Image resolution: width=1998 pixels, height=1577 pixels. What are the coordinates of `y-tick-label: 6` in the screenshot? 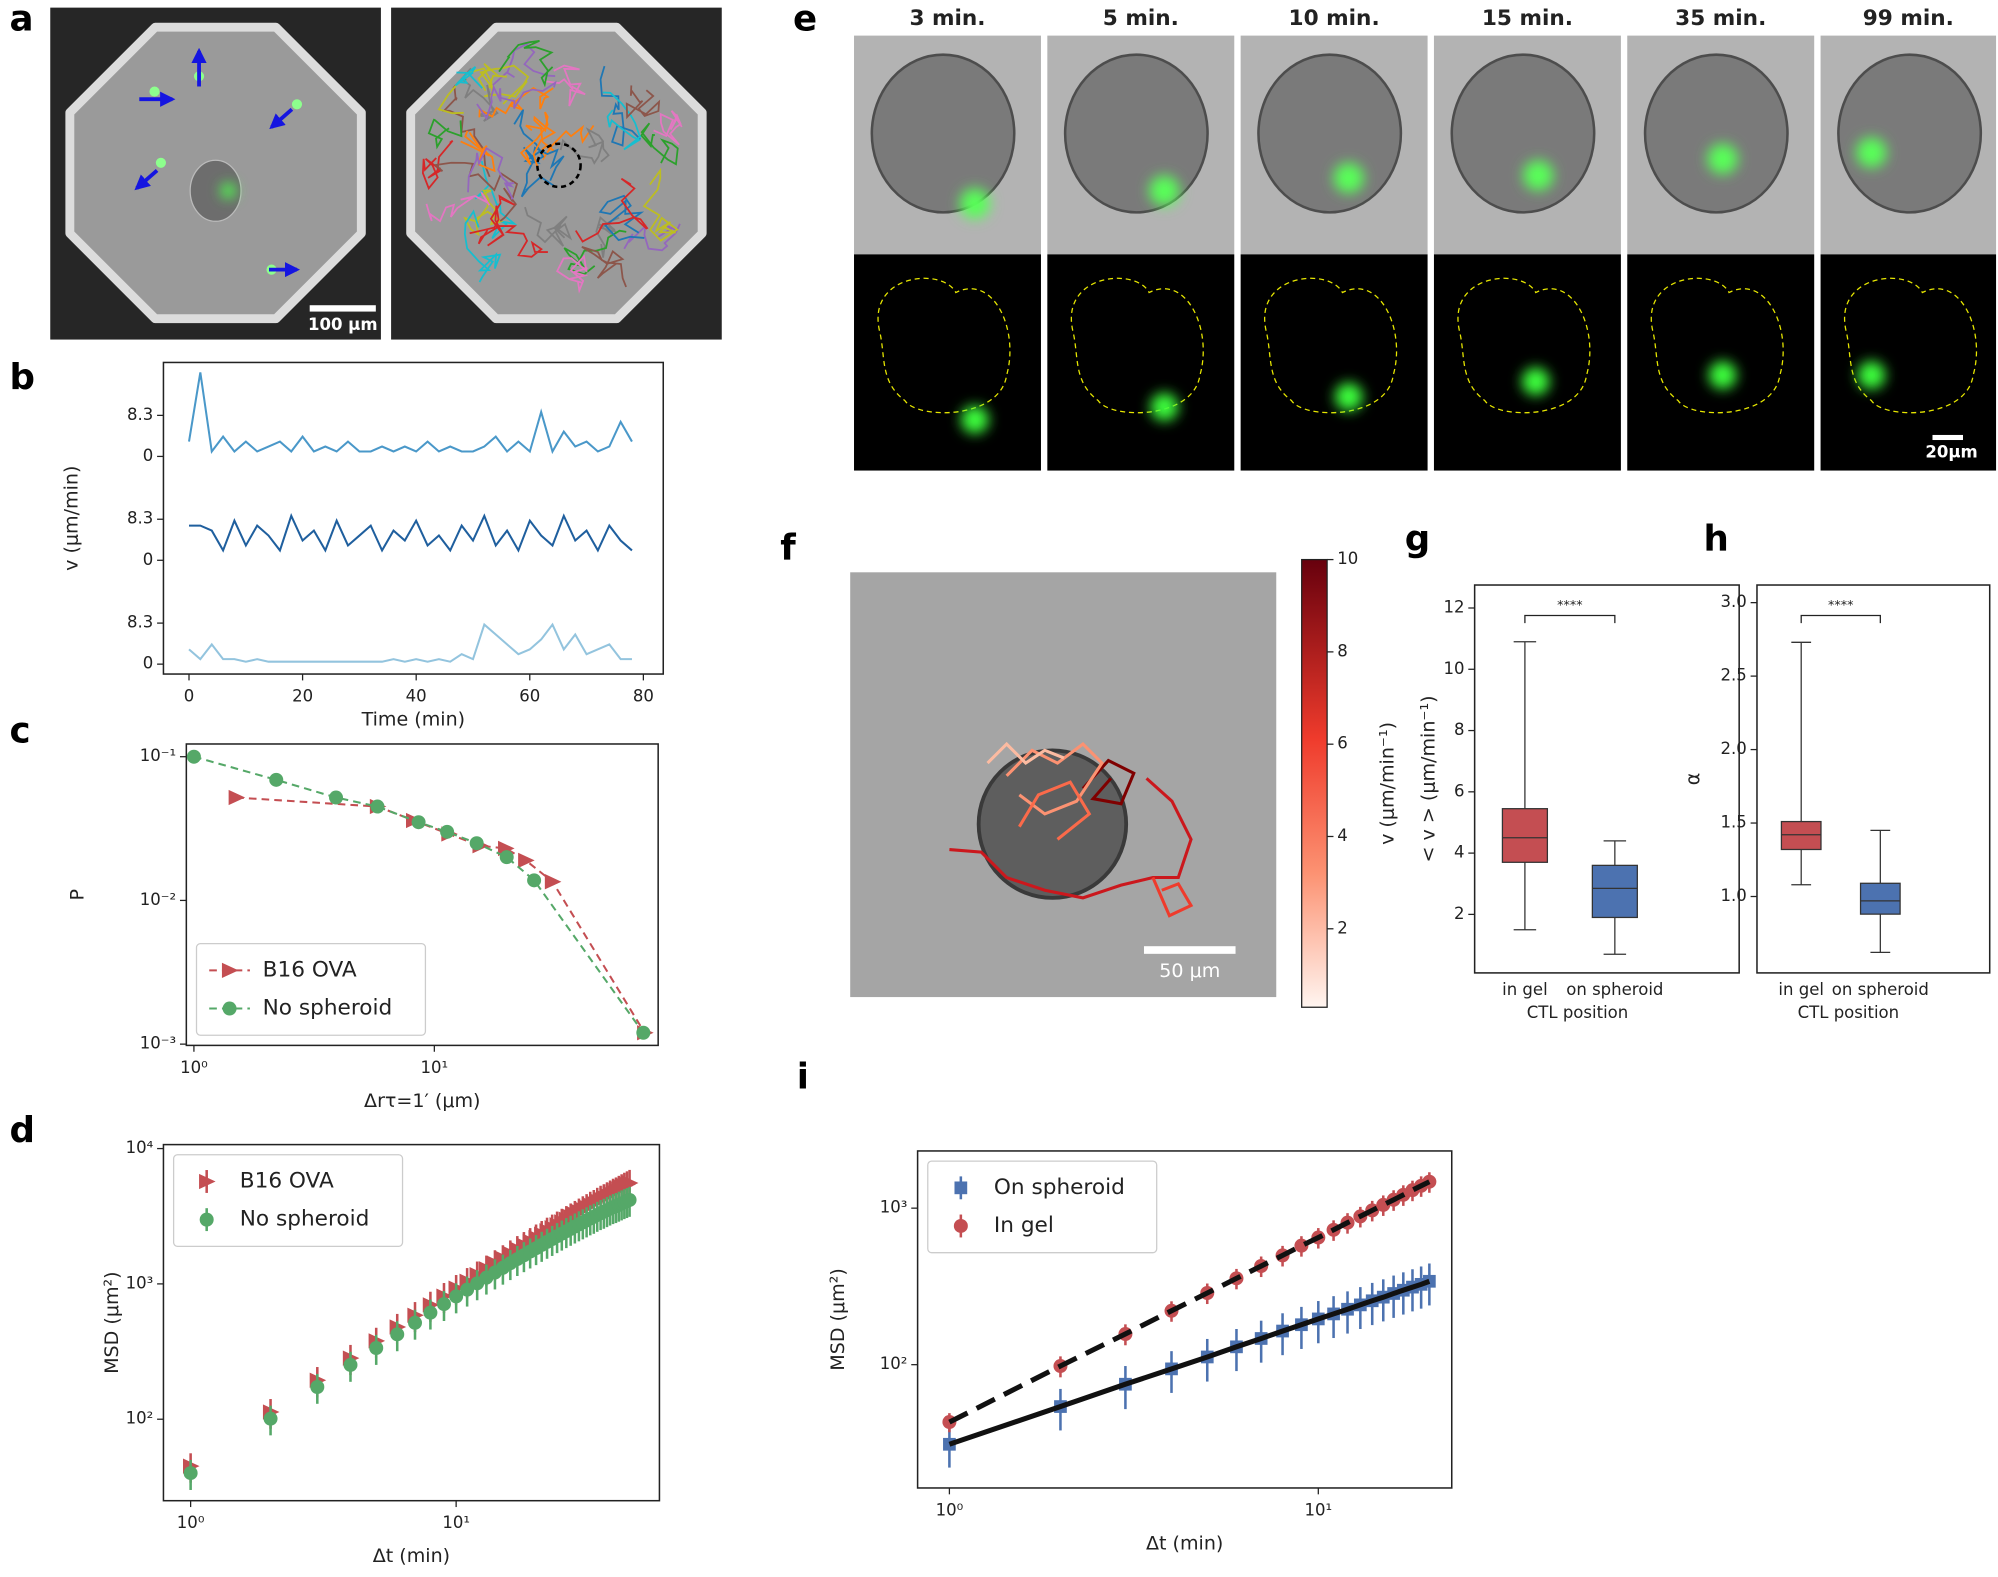 It's located at (1459, 790).